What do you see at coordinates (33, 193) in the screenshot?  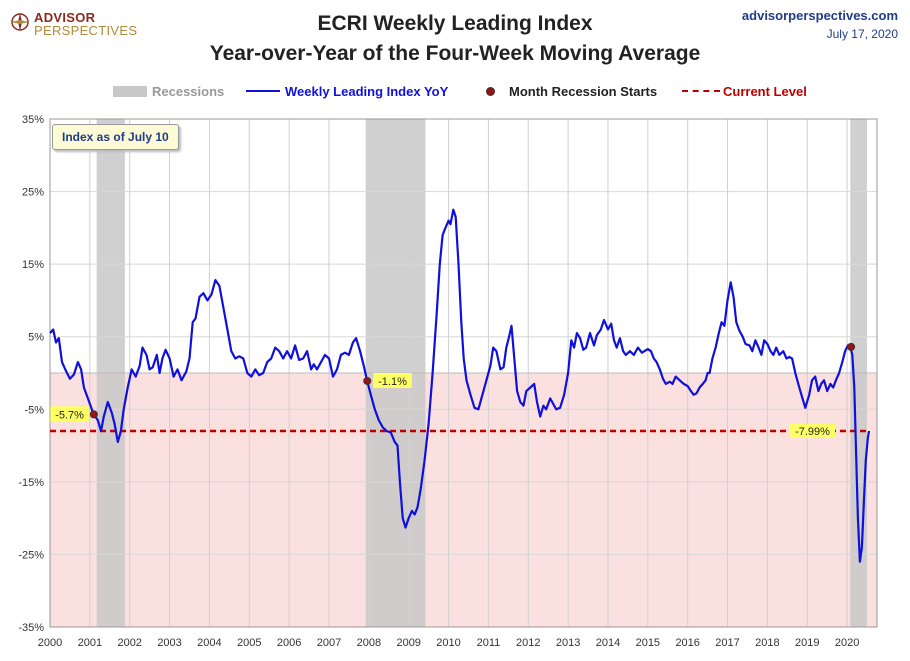 I see `y-tick-label: 25%` at bounding box center [33, 193].